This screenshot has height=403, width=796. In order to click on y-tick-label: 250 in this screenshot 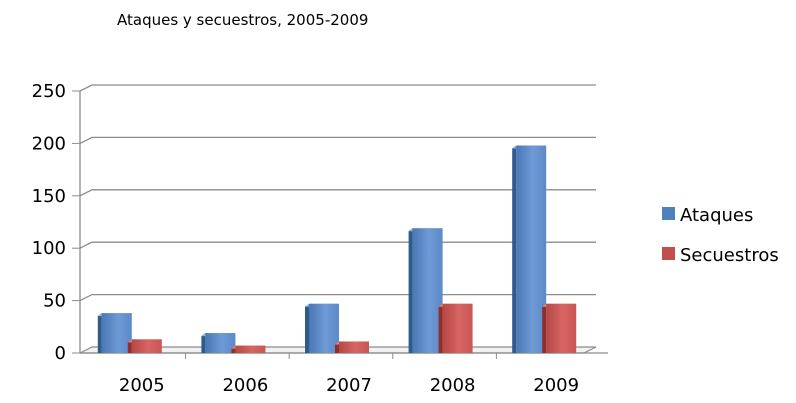, I will do `click(49, 91)`.